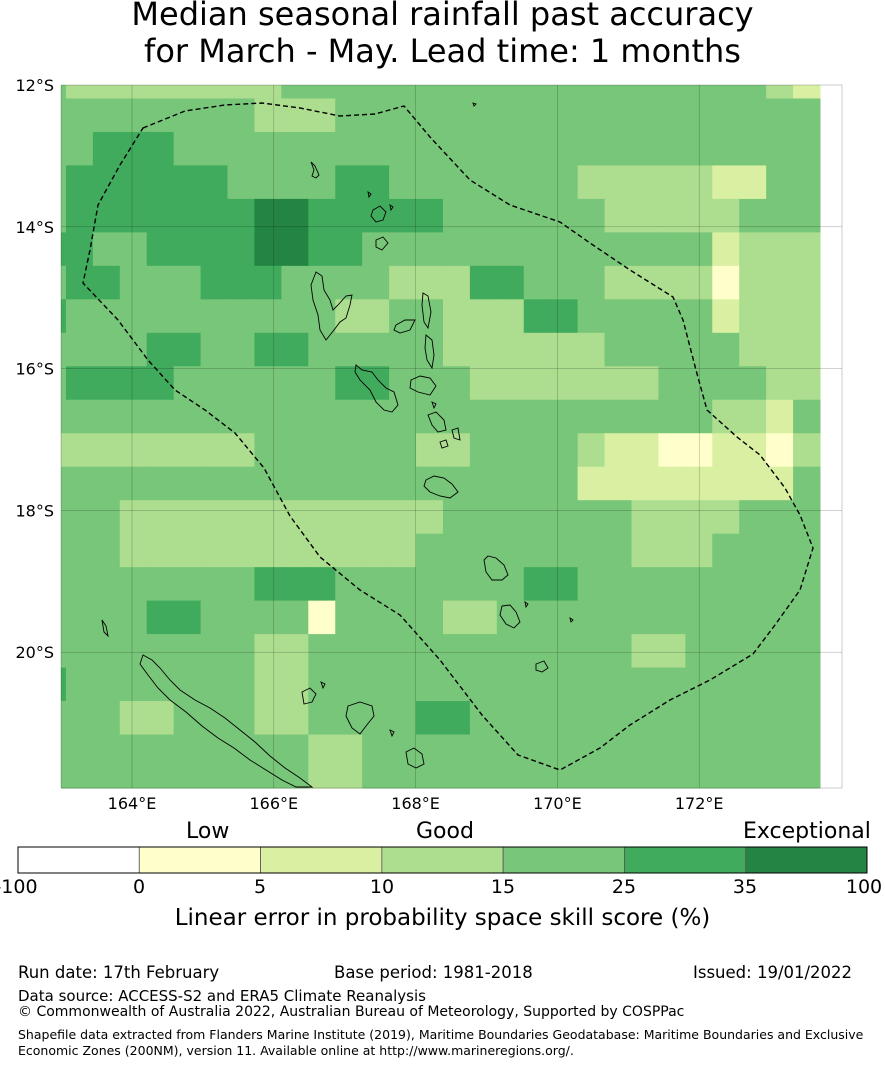 The height and width of the screenshot is (1065, 885). What do you see at coordinates (496, 568) in the screenshot?
I see `island-erromango` at bounding box center [496, 568].